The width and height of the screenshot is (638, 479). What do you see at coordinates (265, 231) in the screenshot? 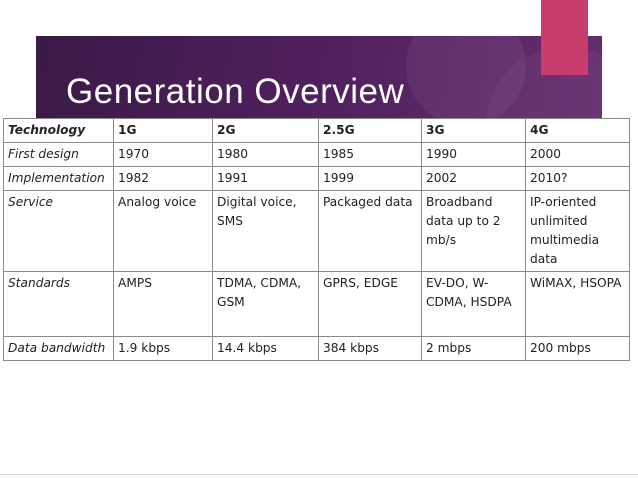
I see `table-cell: Digital voice, SMS` at bounding box center [265, 231].